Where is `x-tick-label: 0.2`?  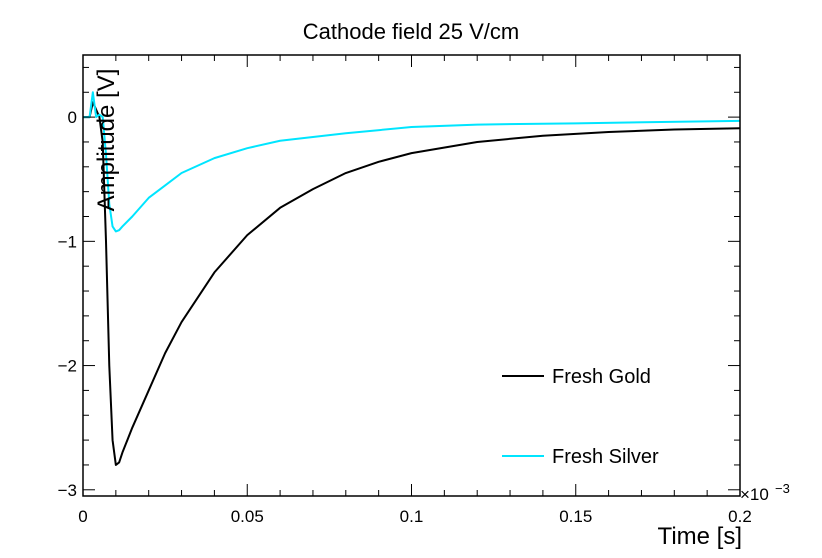
x-tick-label: 0.2 is located at coordinates (740, 516).